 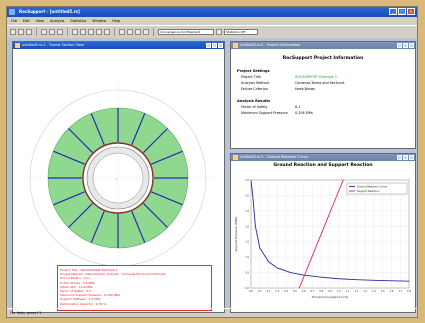 I want to click on x-tick-label: 1.1, so click(x=348, y=291).